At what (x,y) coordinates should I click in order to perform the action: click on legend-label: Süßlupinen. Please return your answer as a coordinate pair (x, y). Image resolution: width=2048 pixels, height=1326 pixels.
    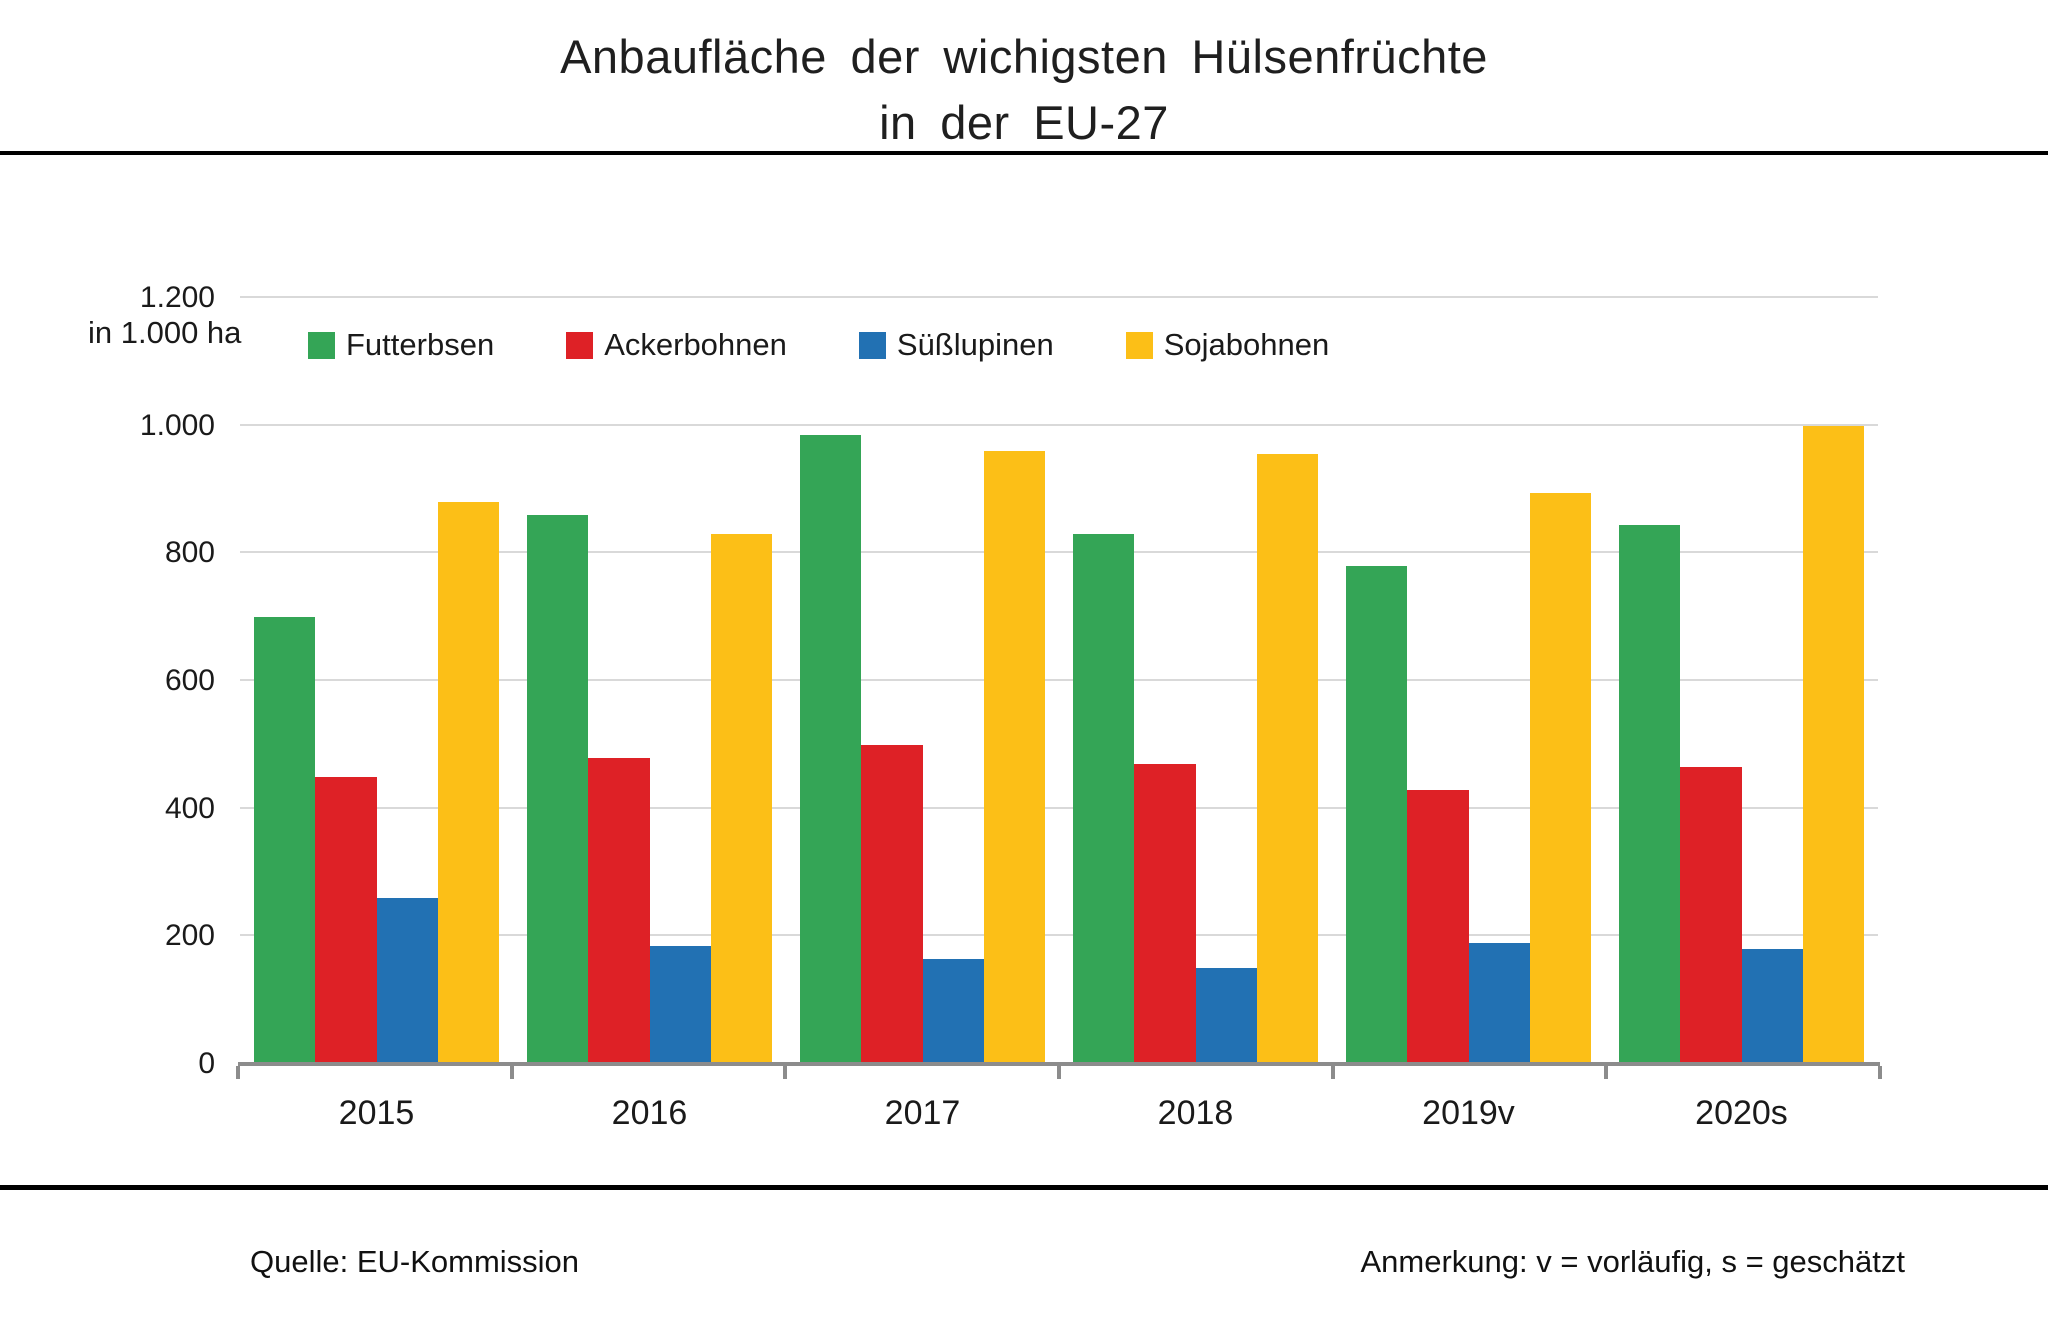
    Looking at the image, I should click on (975, 344).